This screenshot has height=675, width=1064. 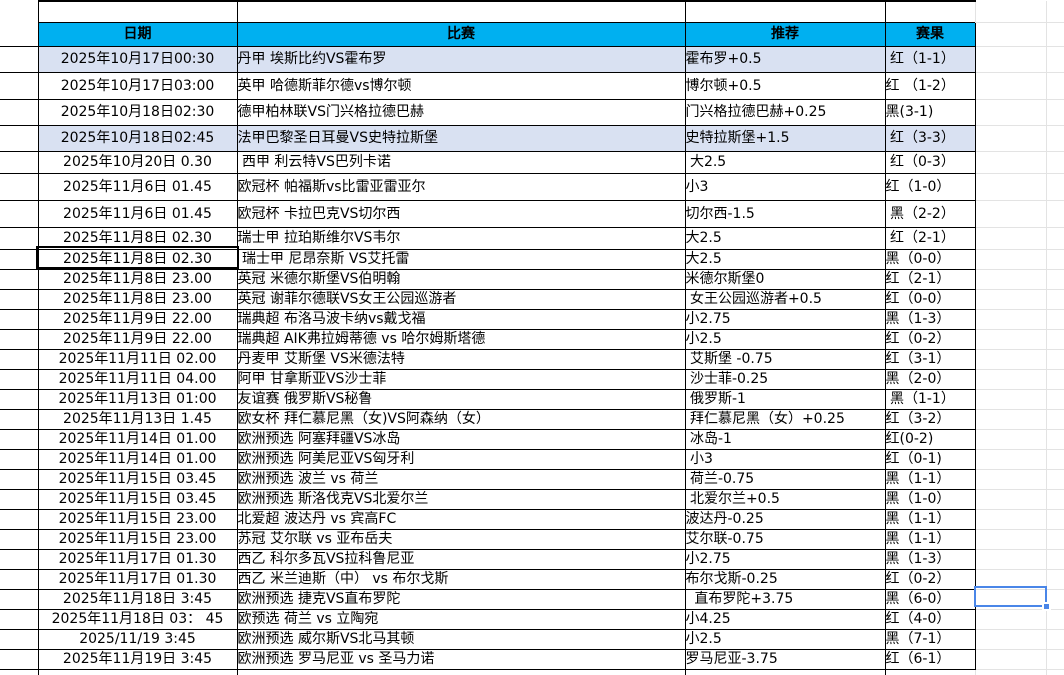 I want to click on match-cell: 丹甲 埃斯比约VS霍布罗, so click(x=461, y=59).